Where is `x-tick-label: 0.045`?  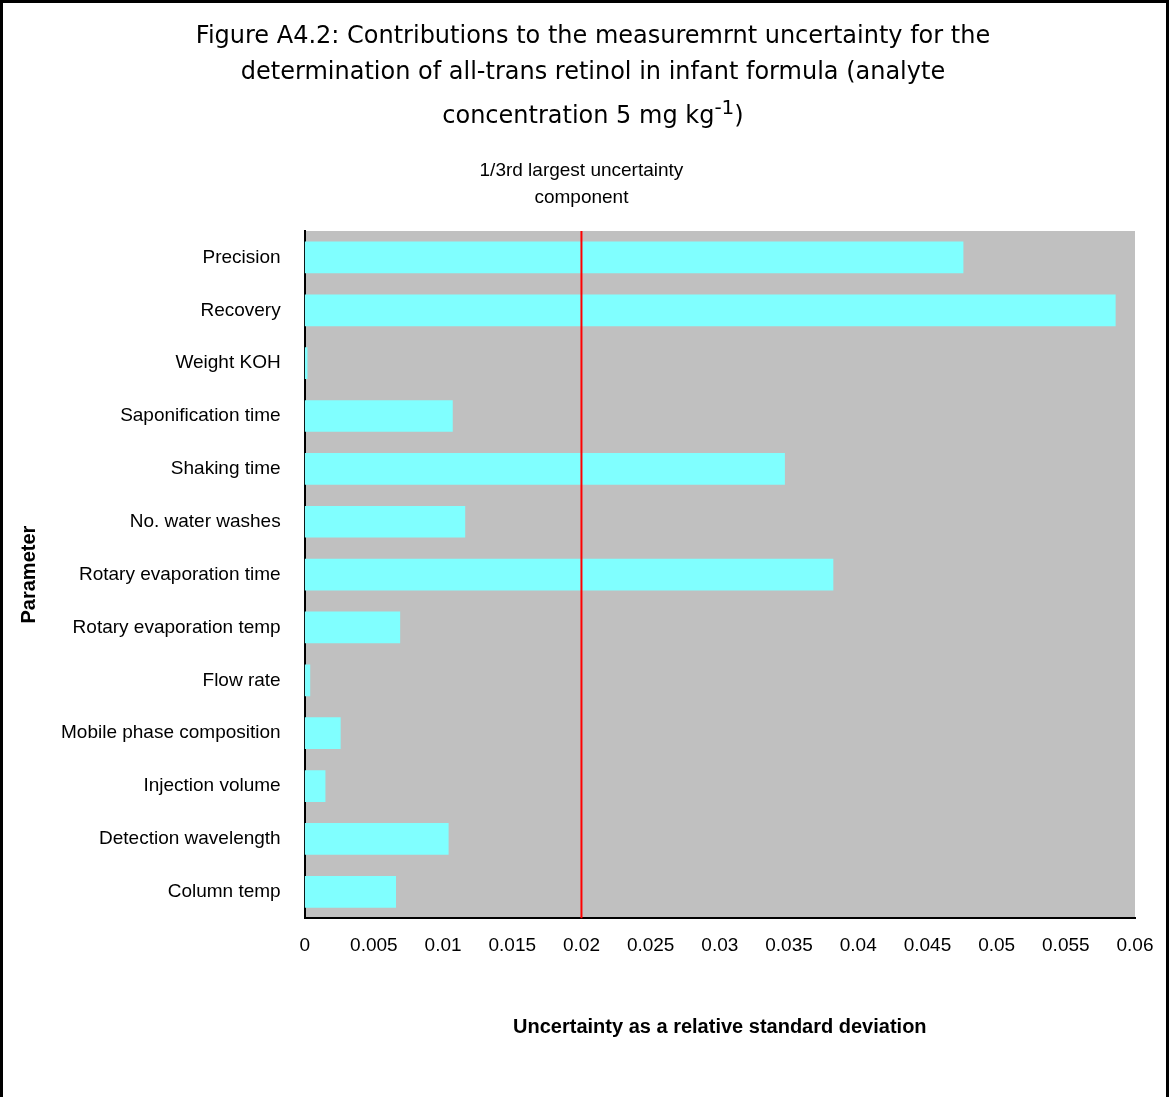
x-tick-label: 0.045 is located at coordinates (927, 944).